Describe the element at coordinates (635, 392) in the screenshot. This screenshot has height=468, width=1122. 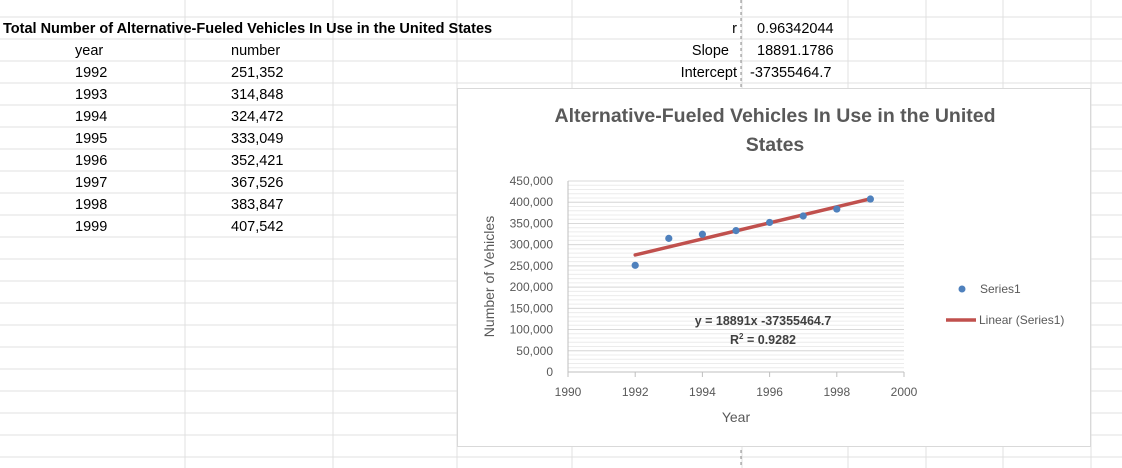
I see `x-tick-label: 1992` at that location.